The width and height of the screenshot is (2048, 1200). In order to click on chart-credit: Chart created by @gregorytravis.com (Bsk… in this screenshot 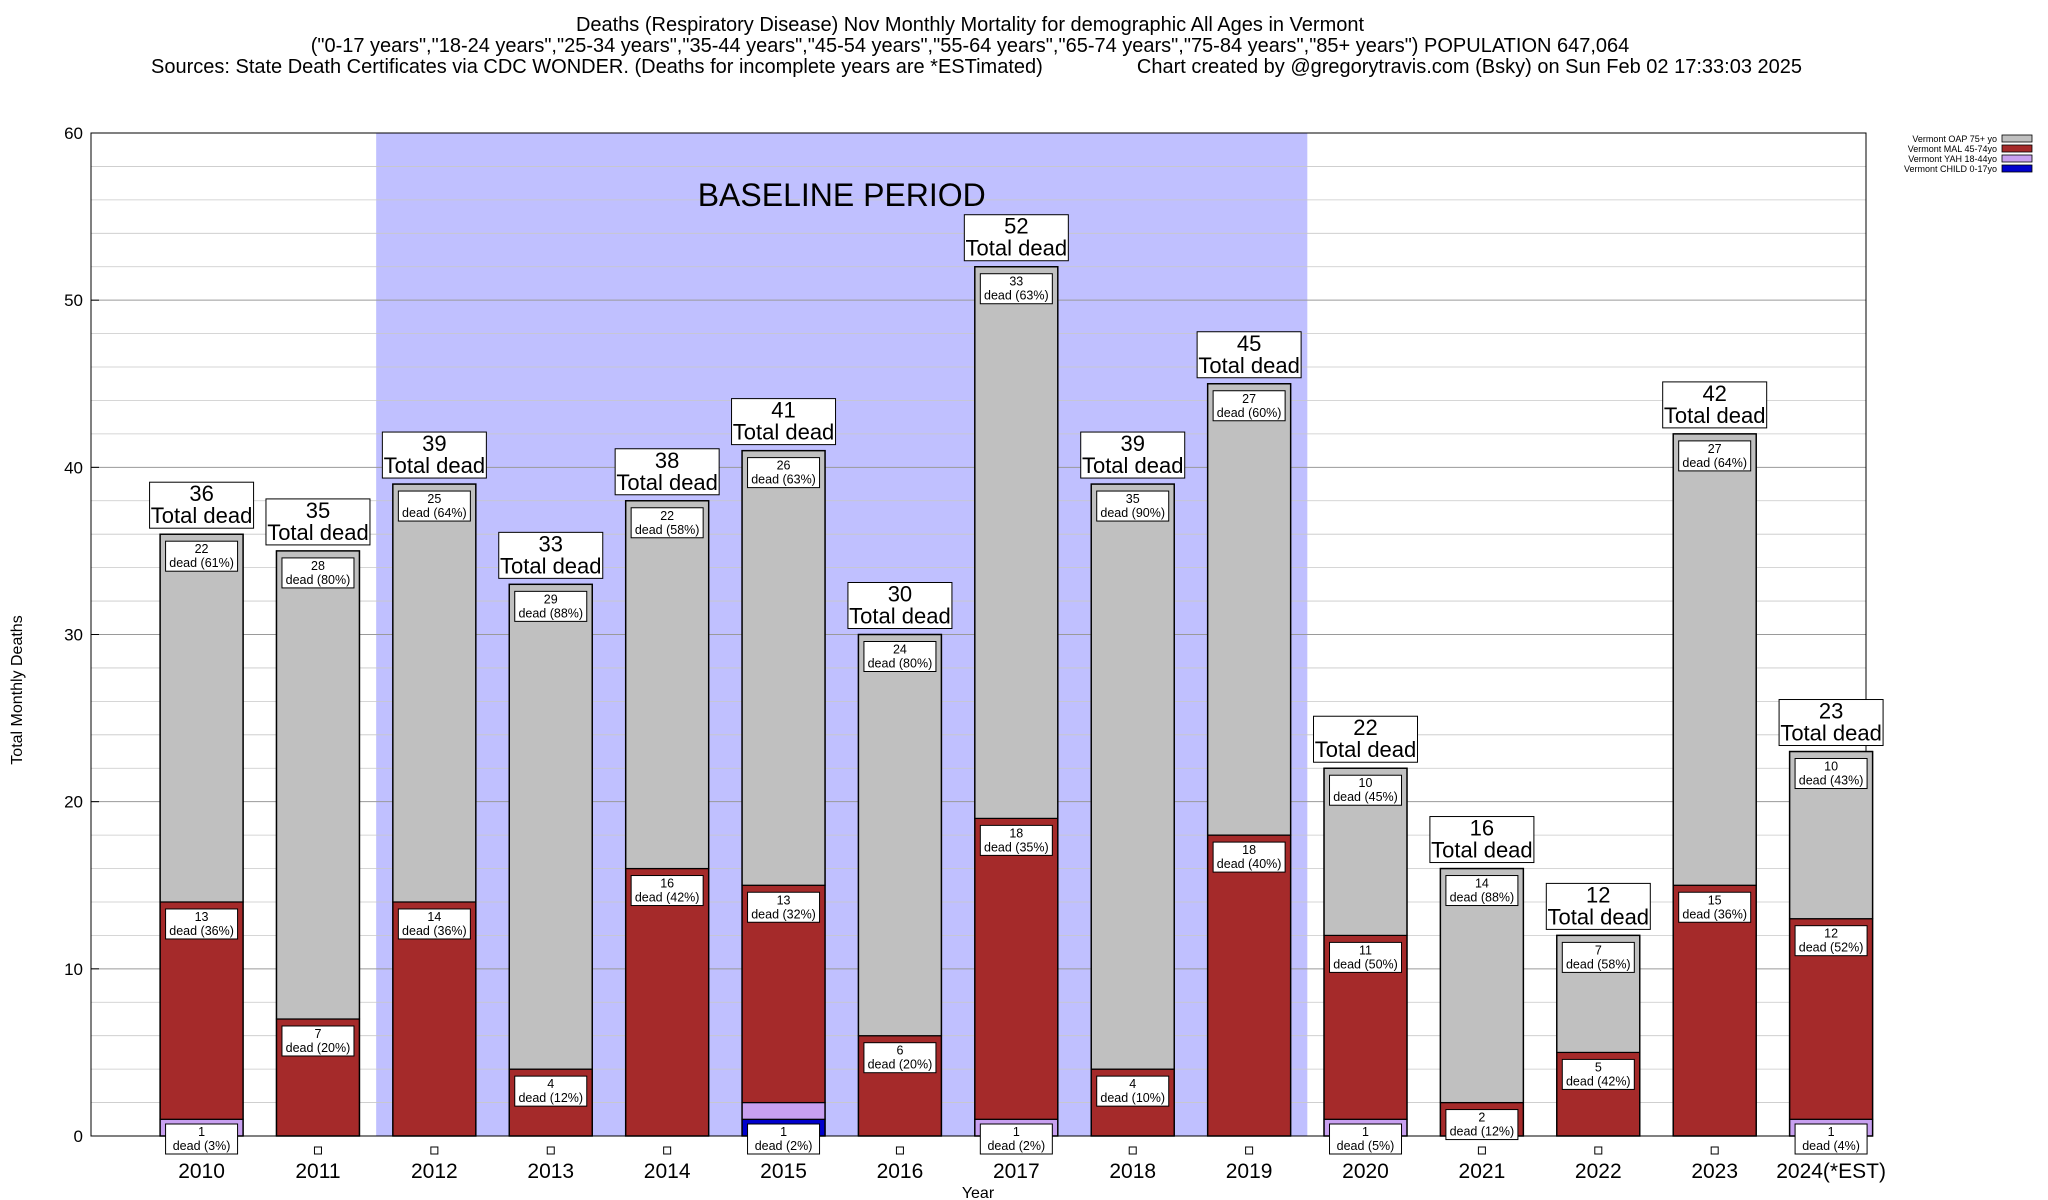, I will do `click(1469, 67)`.